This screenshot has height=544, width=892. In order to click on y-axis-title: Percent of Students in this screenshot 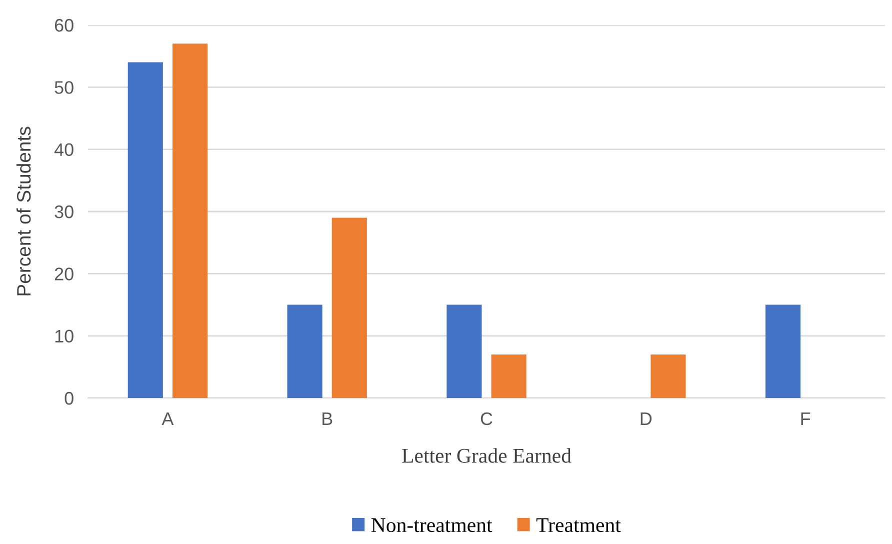, I will do `click(23, 211)`.